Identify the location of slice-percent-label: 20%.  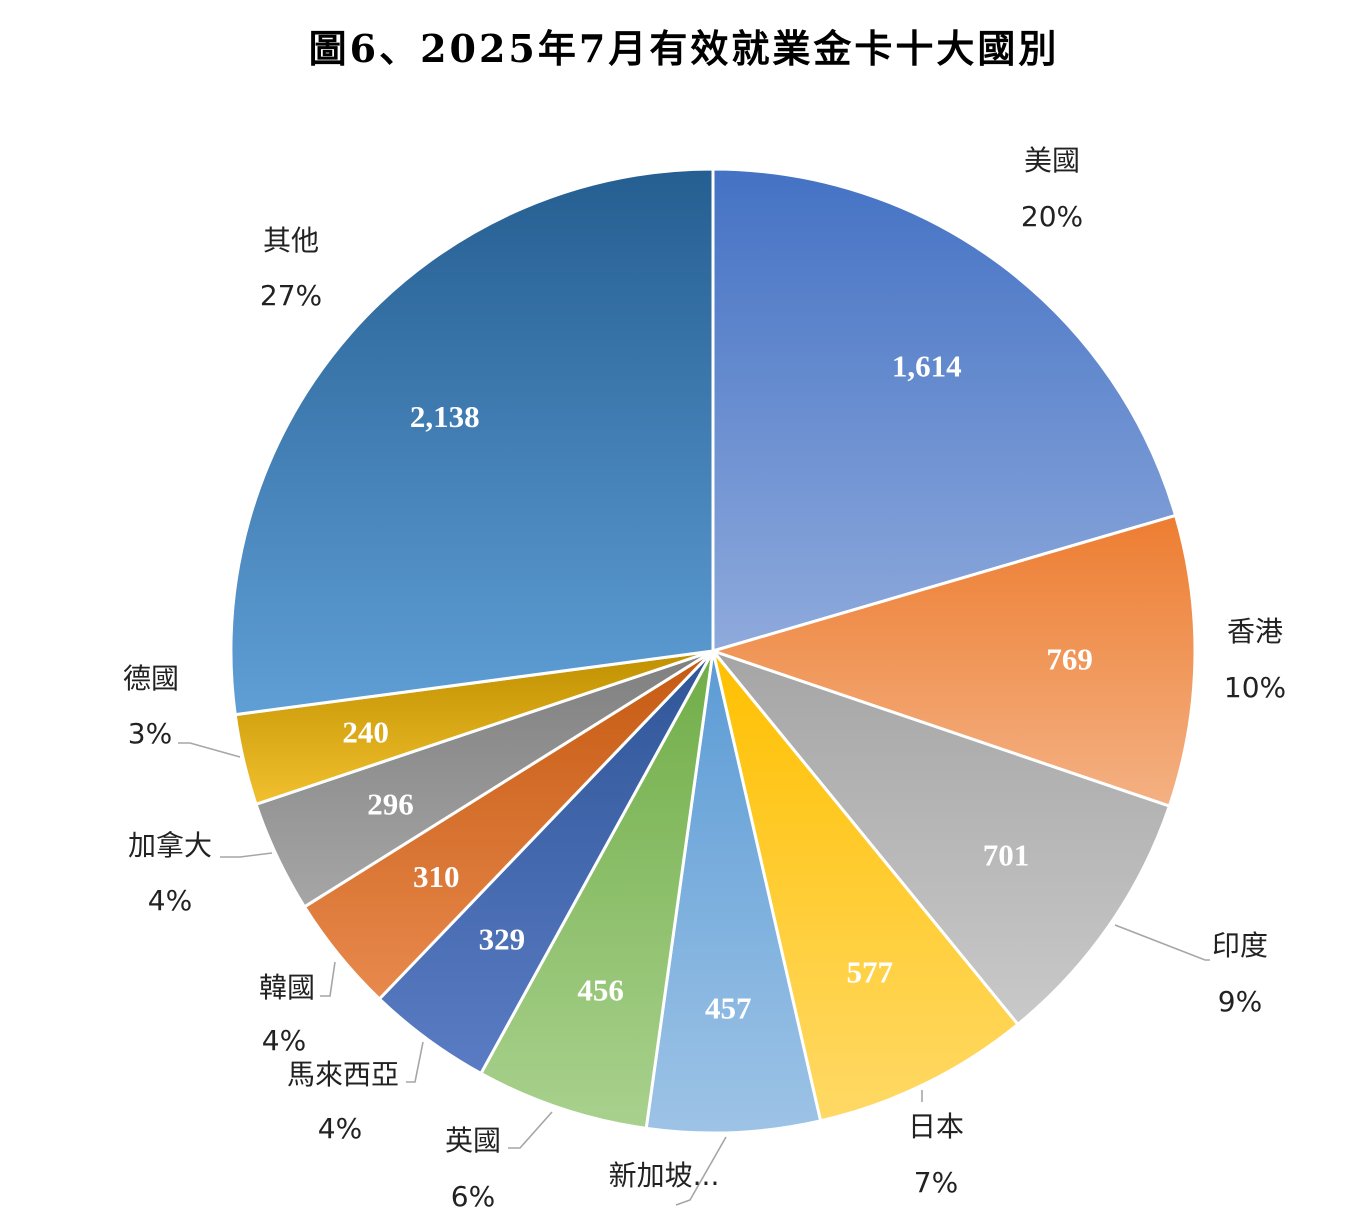
(1052, 216).